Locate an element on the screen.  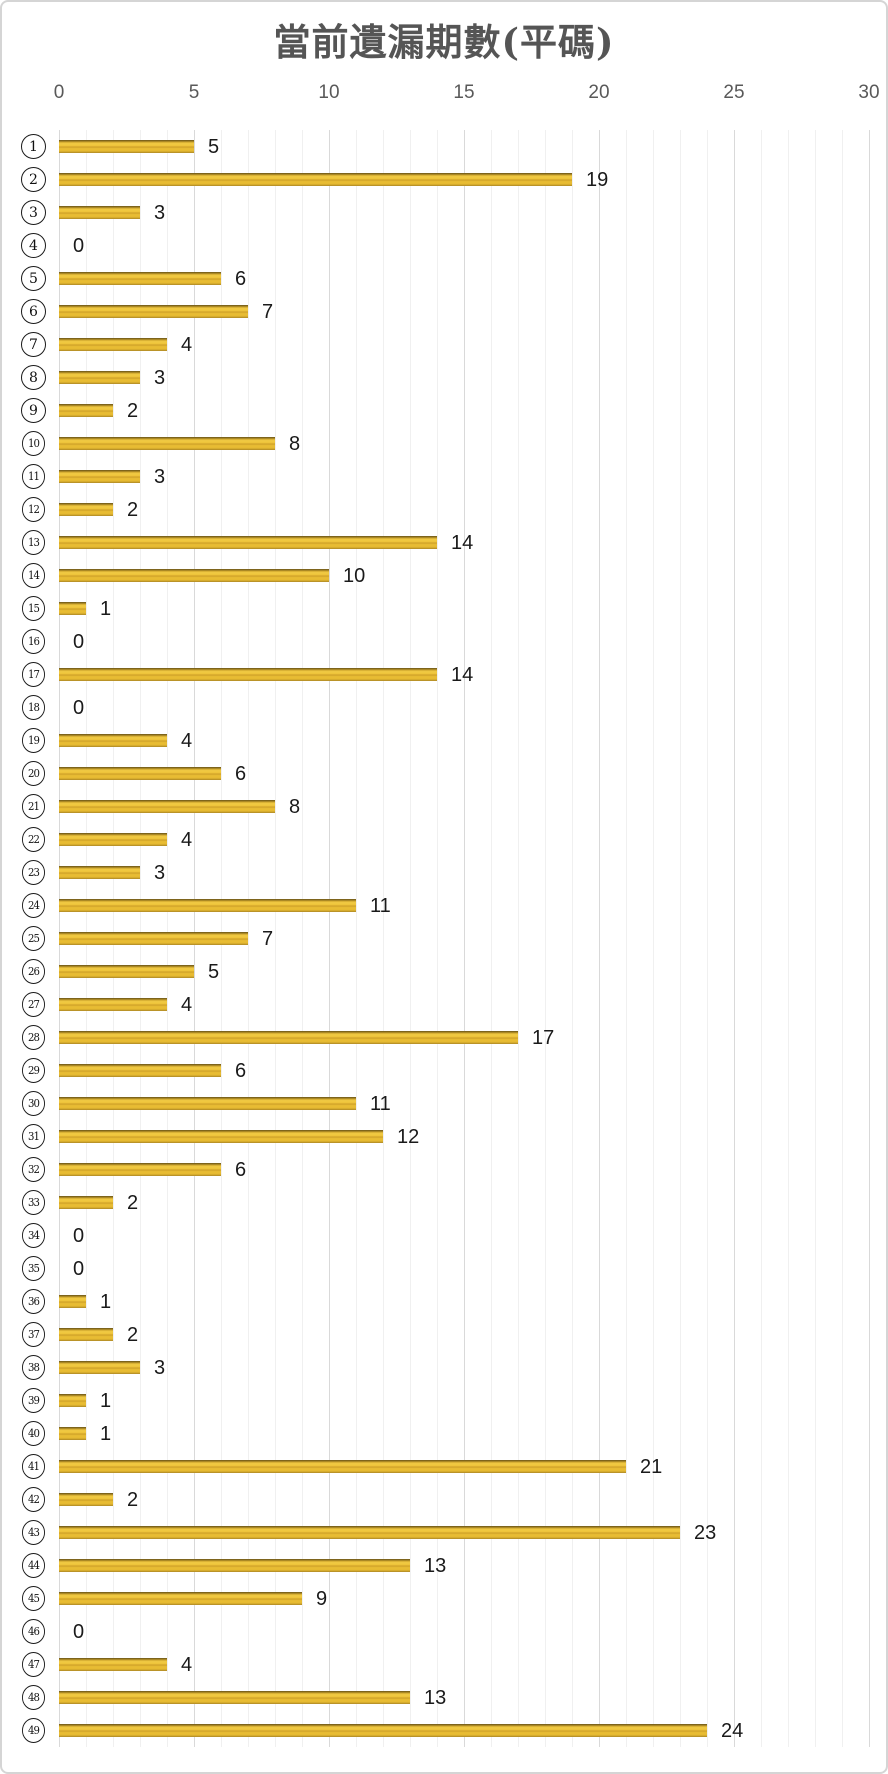
bar-row: 14 is located at coordinates (465, 542).